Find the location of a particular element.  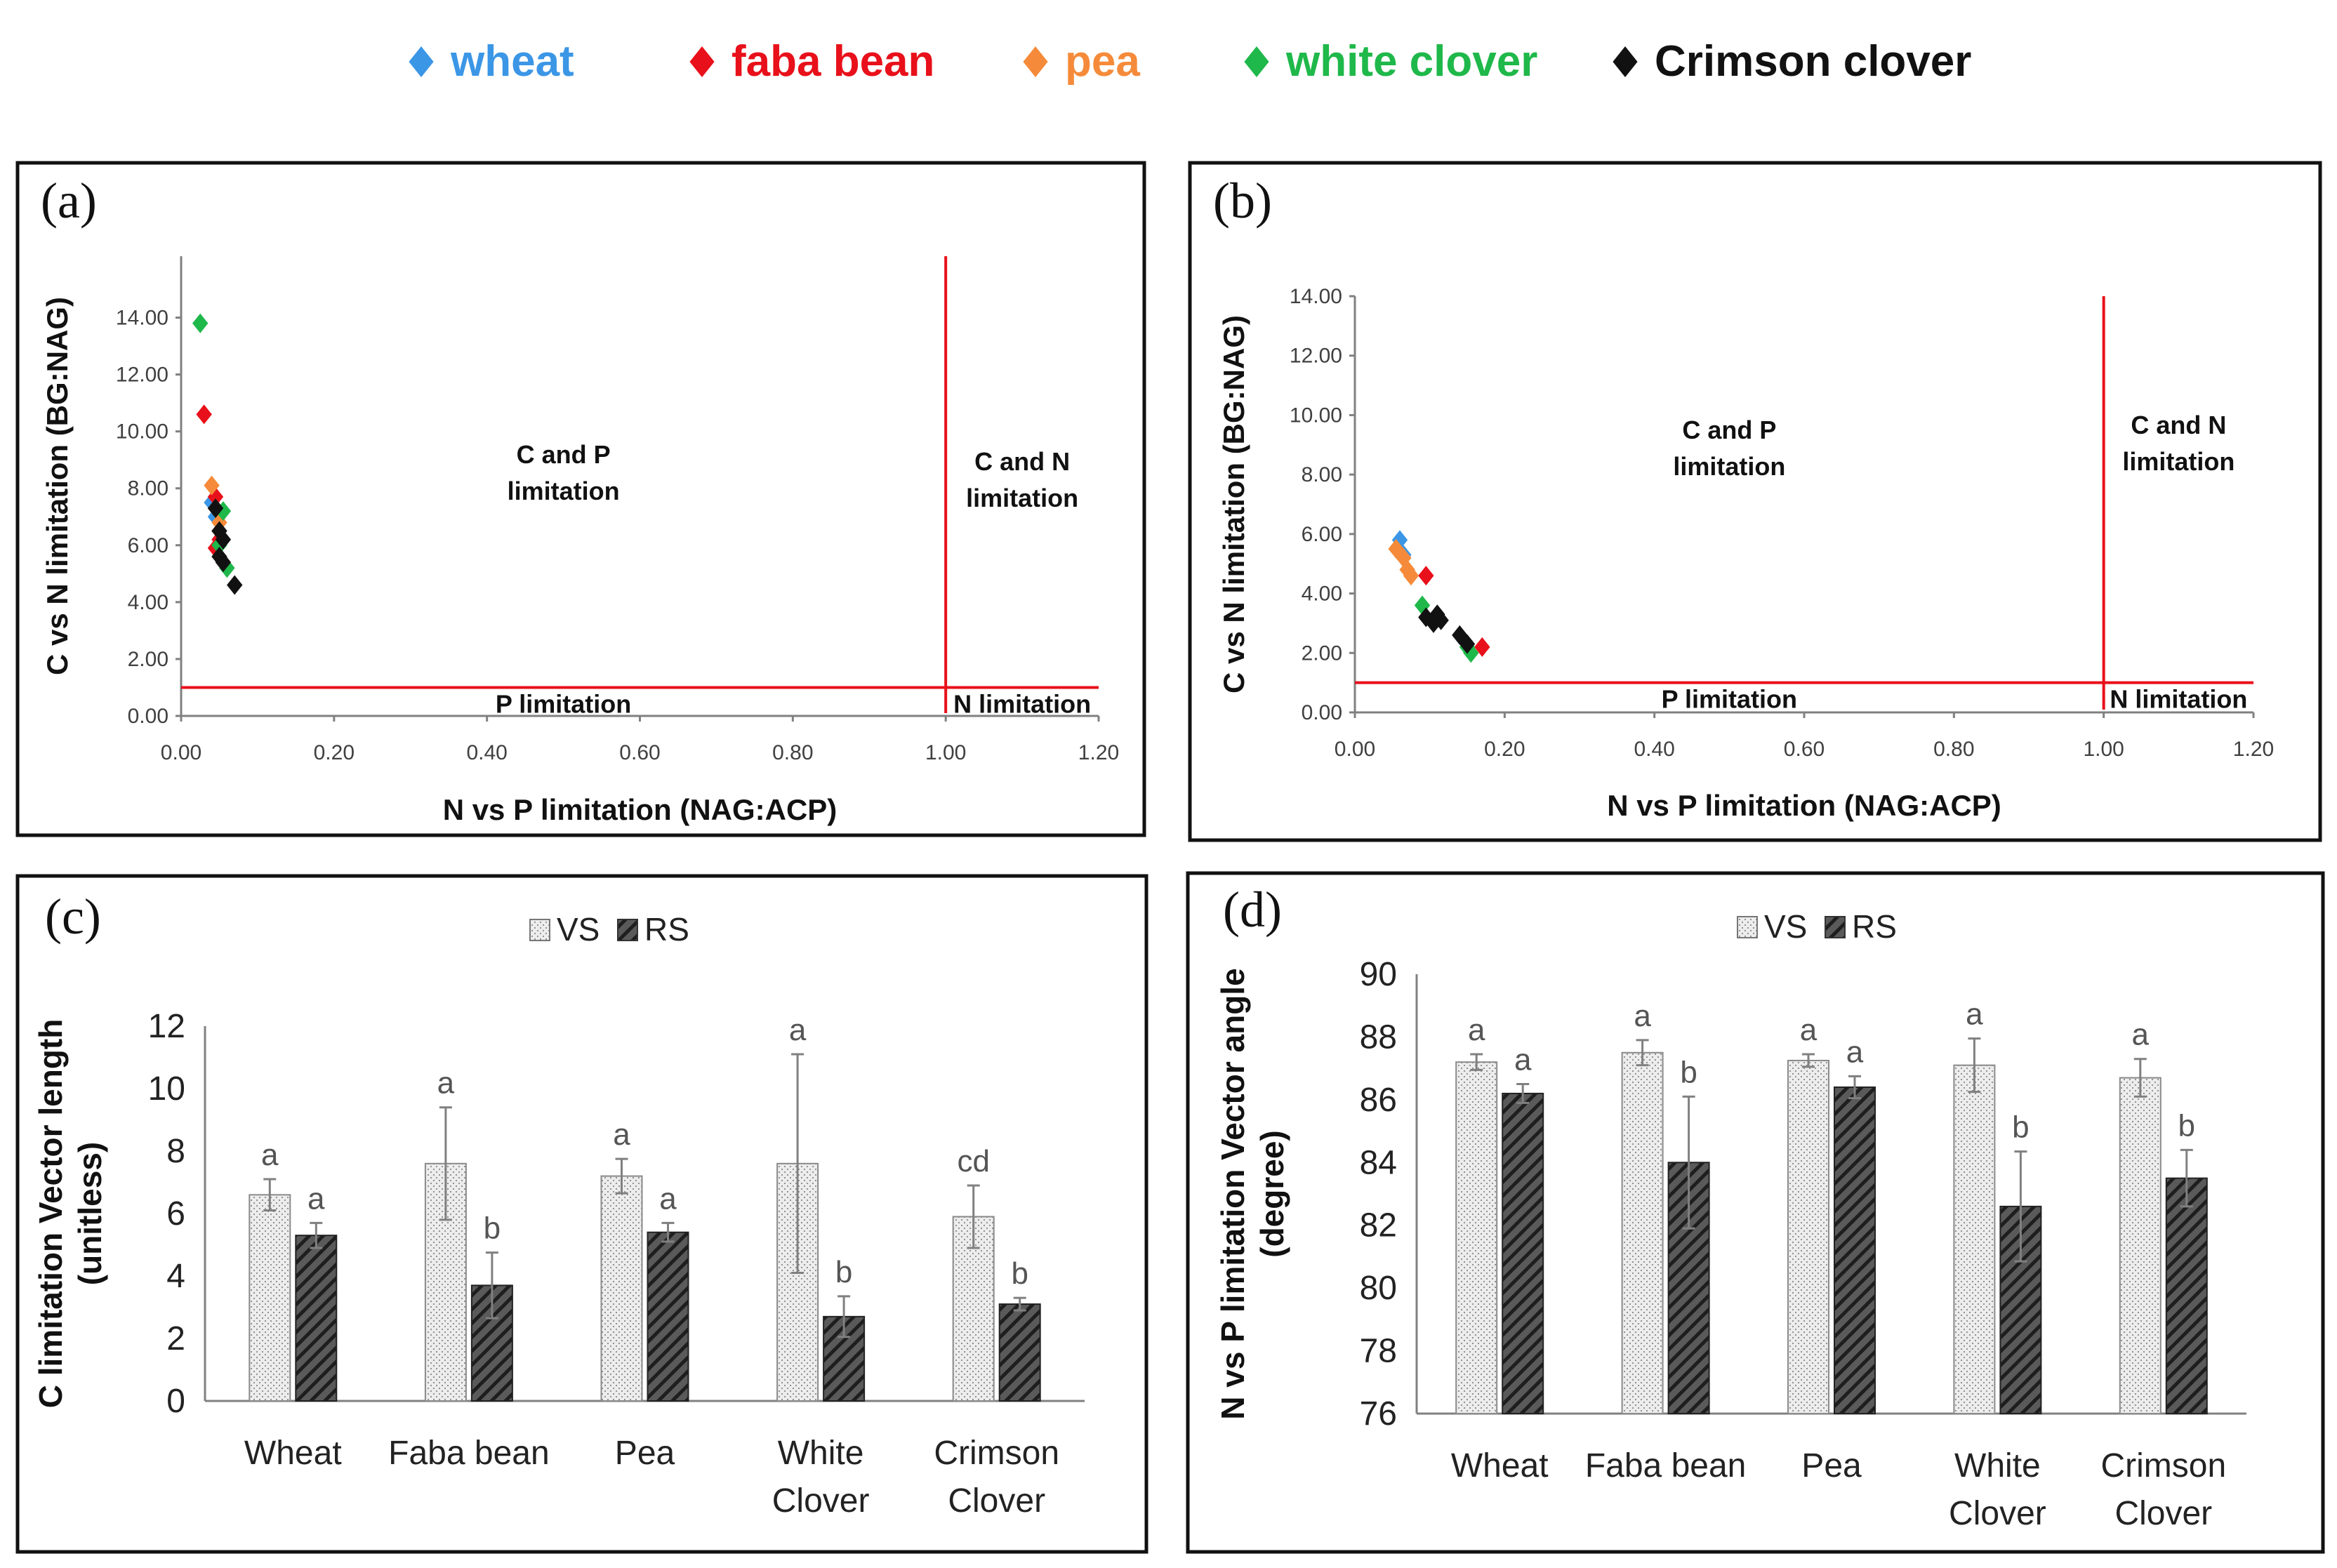

bar-vs-crimson-clover is located at coordinates (2140, 1245).